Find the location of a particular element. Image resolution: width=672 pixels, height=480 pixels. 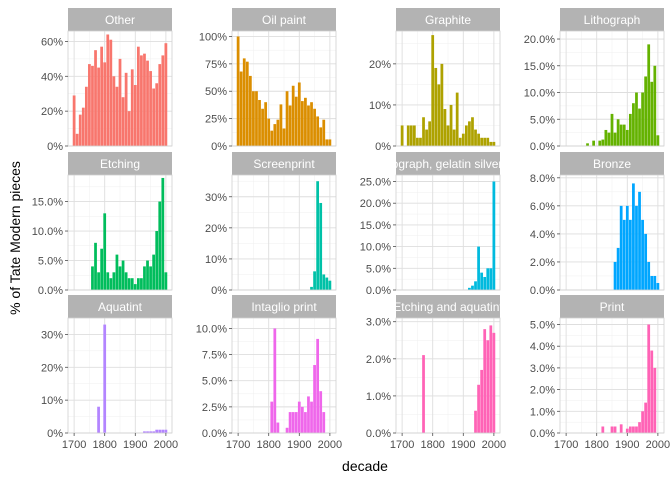

facet-title: Other is located at coordinates (120, 20).